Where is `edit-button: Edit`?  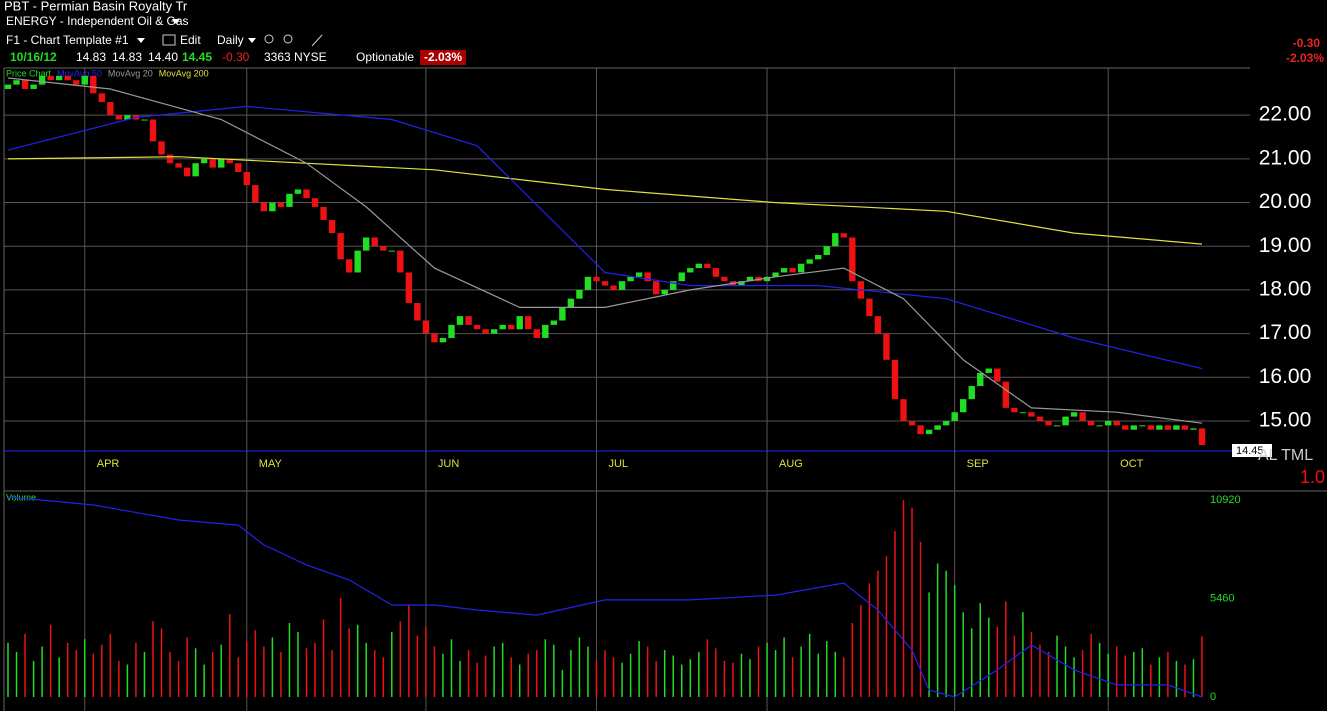 edit-button: Edit is located at coordinates (190, 40).